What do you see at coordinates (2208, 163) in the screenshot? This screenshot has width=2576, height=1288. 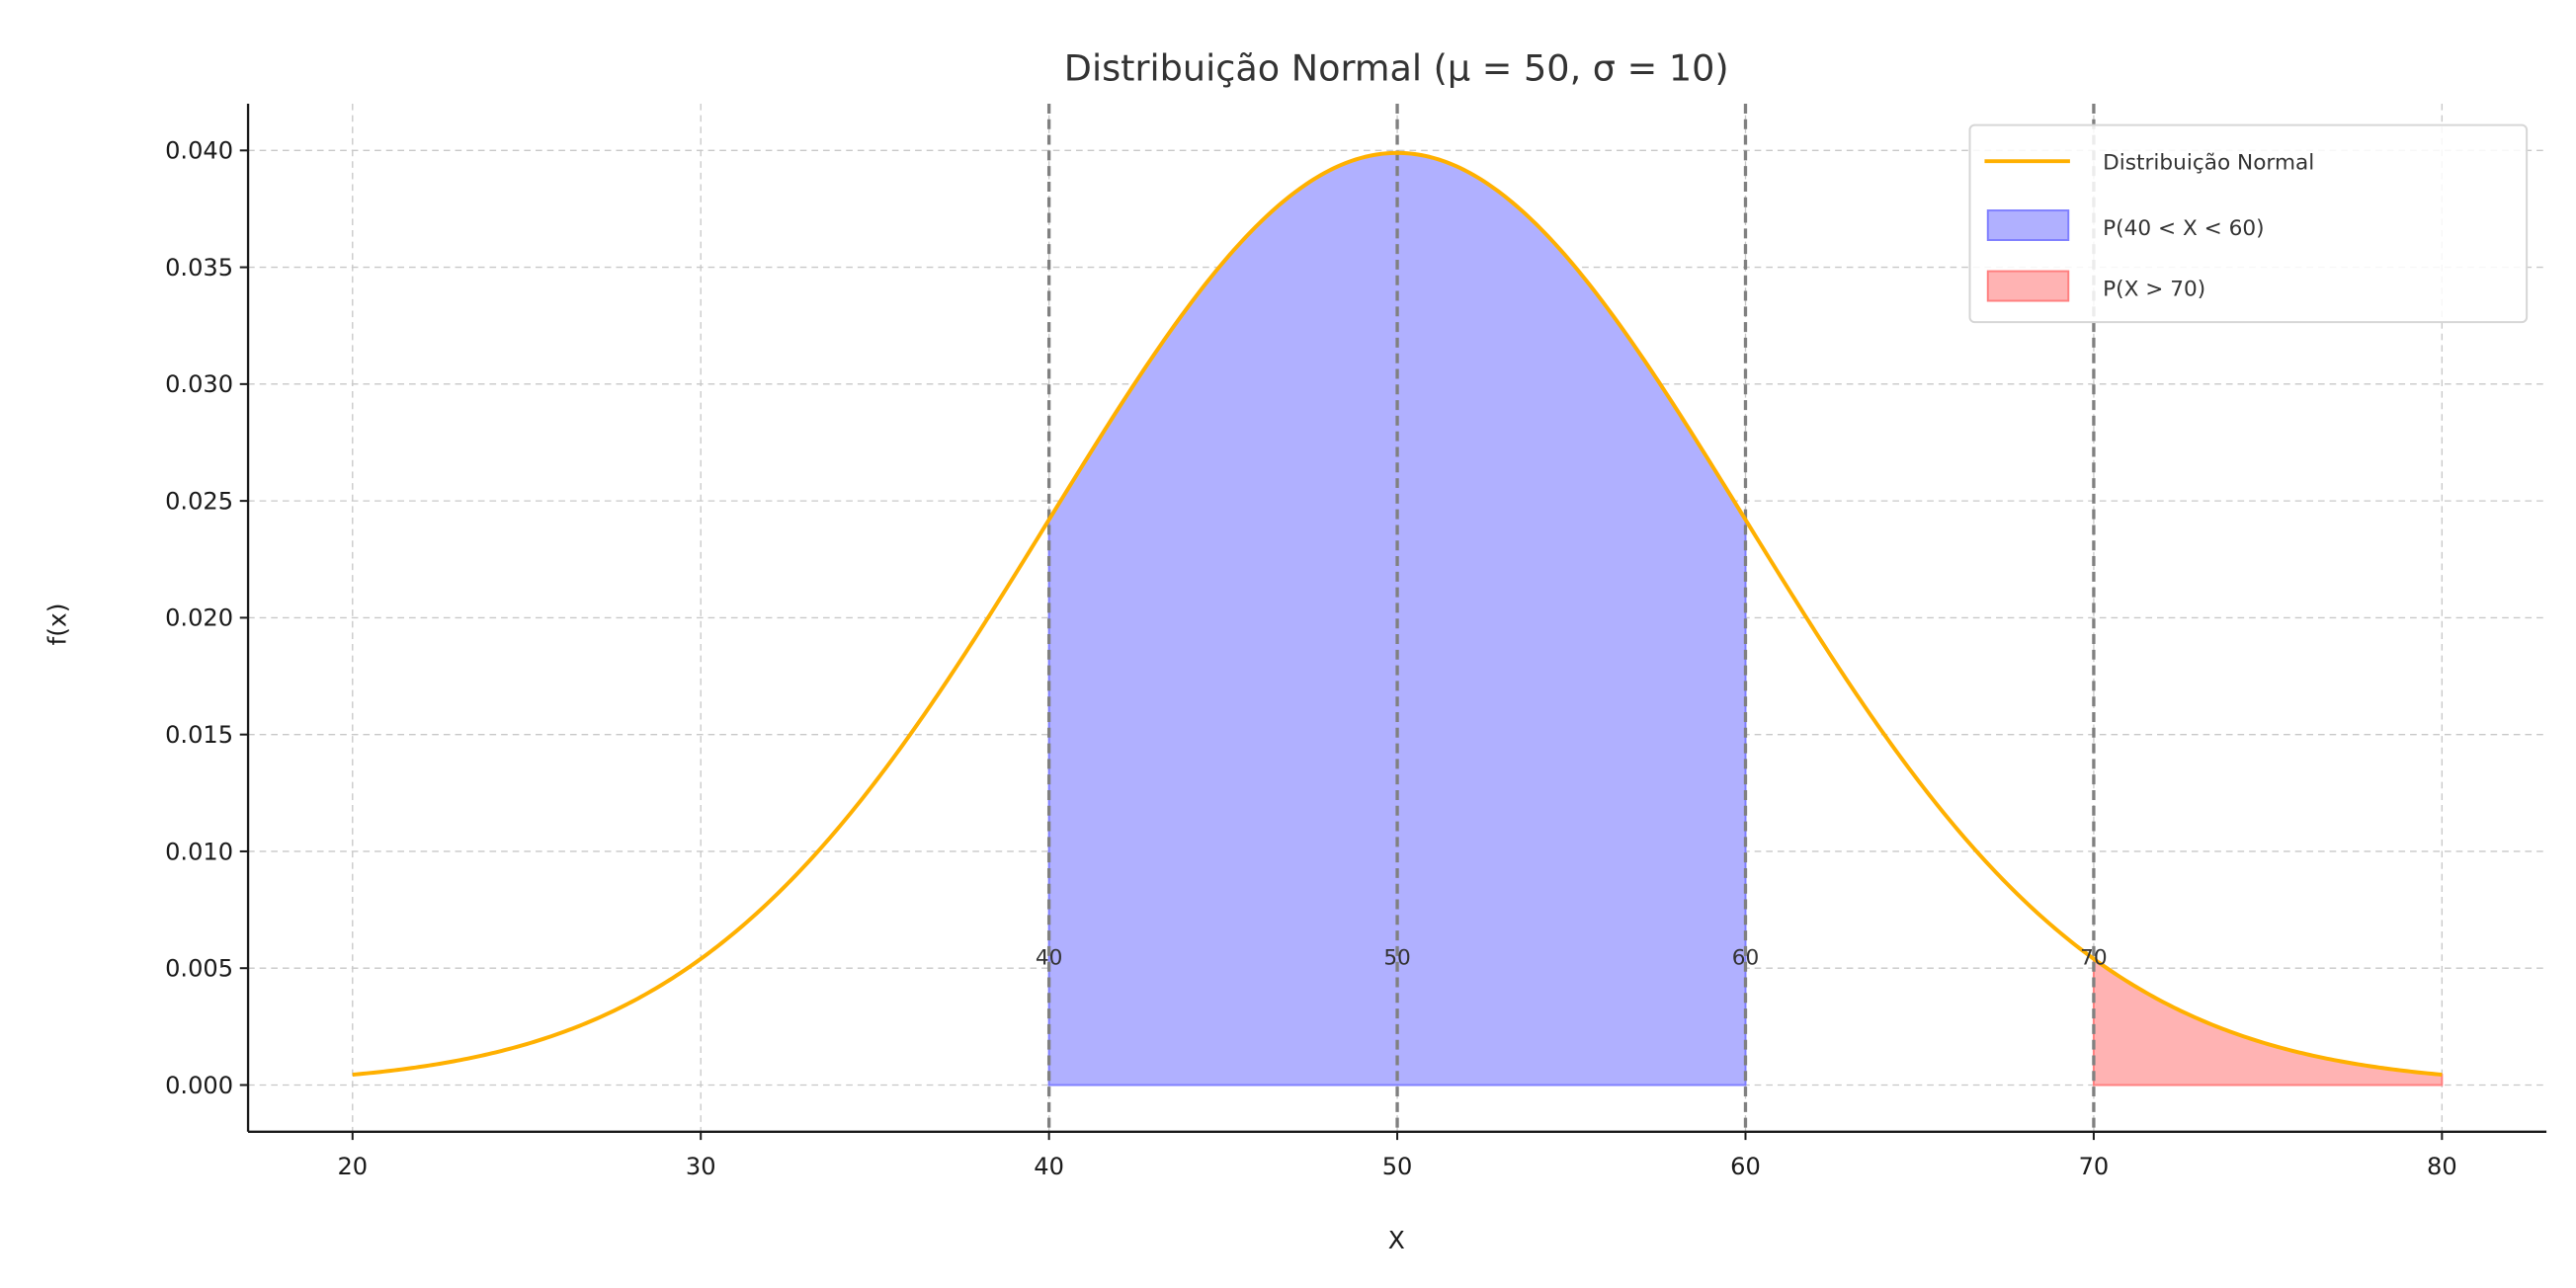 I see `legend-label-normal: Distribuição Normal` at bounding box center [2208, 163].